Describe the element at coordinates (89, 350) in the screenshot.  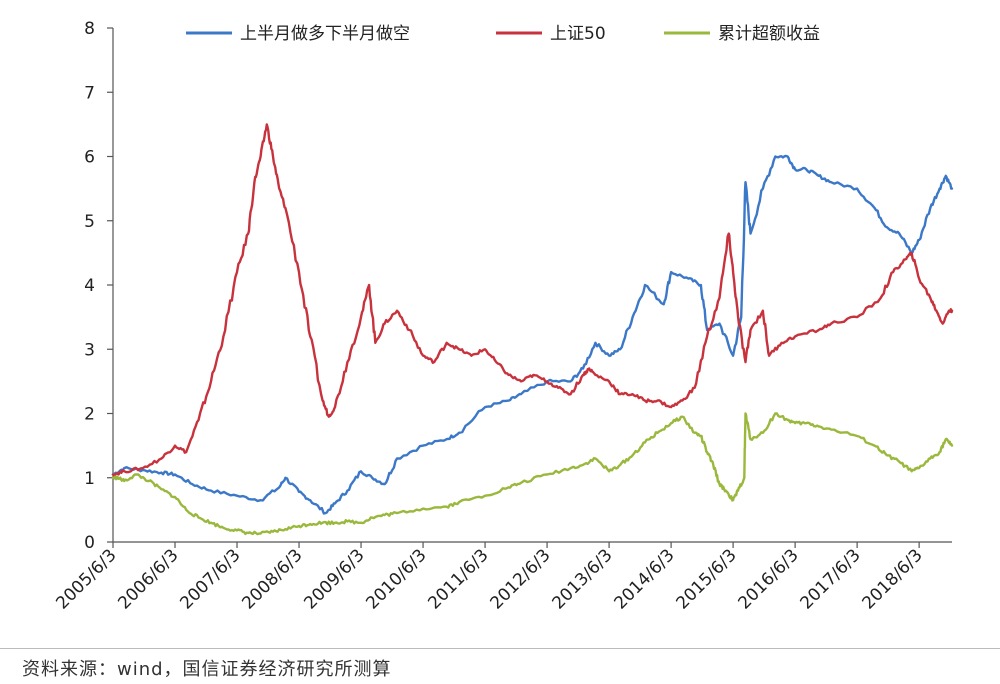
I see `y-tick-label: 3` at that location.